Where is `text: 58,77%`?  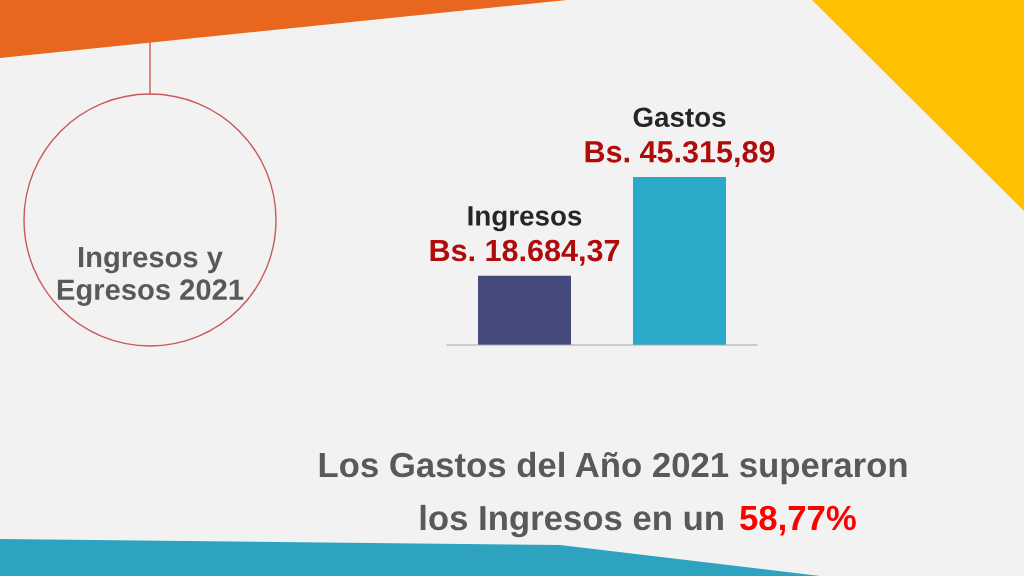 text: 58,77% is located at coordinates (798, 520).